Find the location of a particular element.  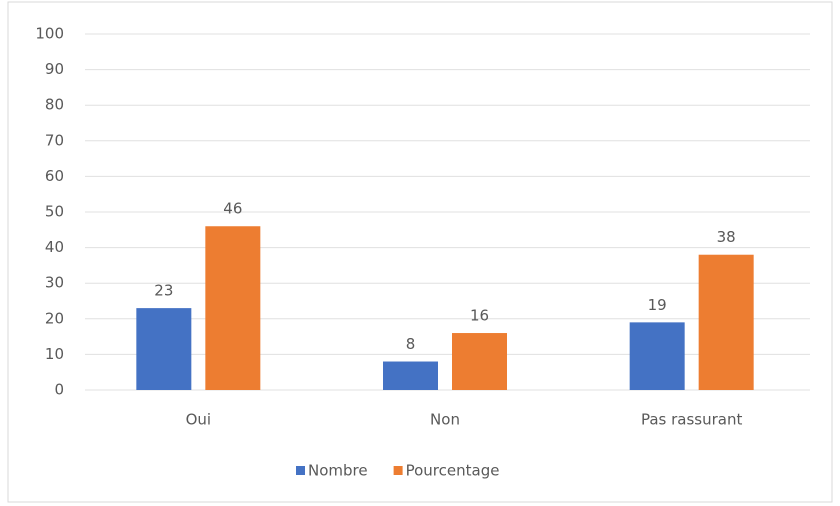

x-tick-label: Pas rassurant is located at coordinates (692, 420).